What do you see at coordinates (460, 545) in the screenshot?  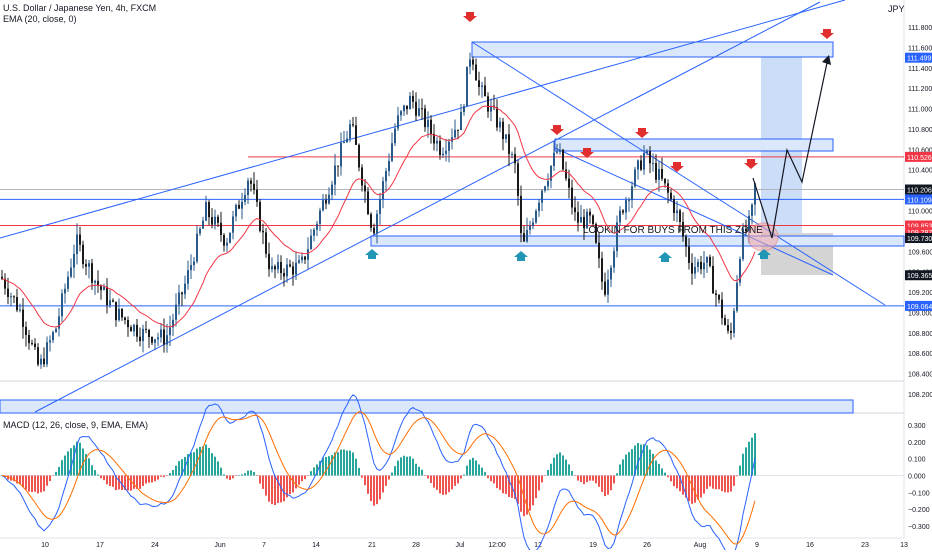 I see `time-tick-label: Jul` at bounding box center [460, 545].